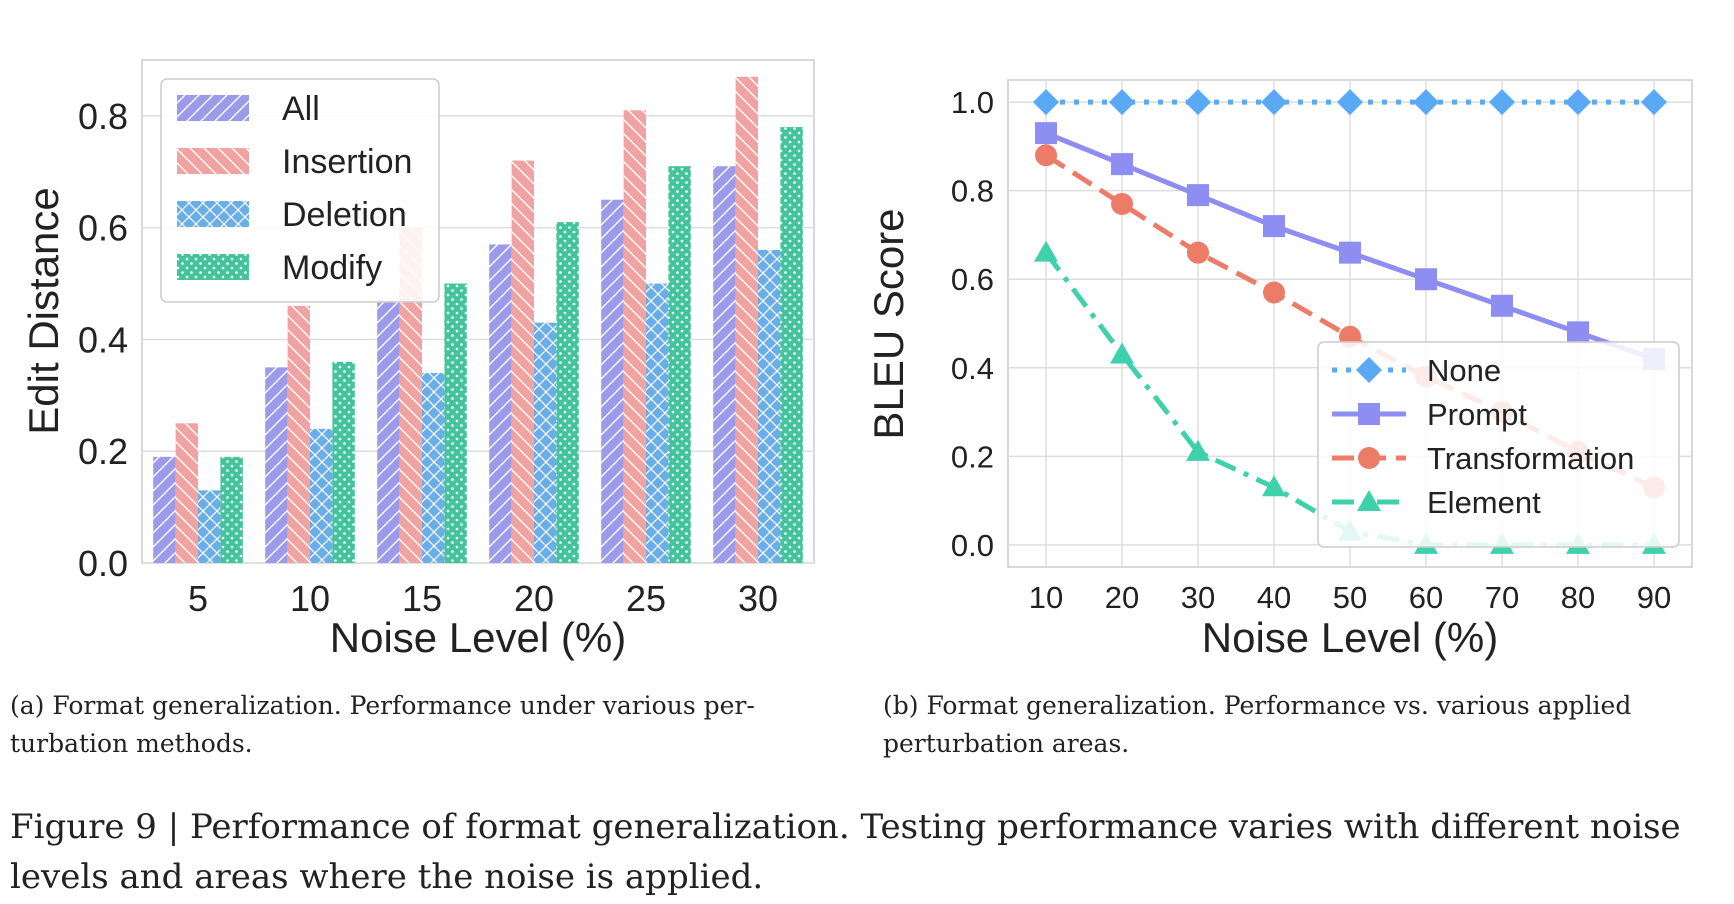 The width and height of the screenshot is (1734, 904). Describe the element at coordinates (1369, 370) in the screenshot. I see `legend-marker-none` at that location.